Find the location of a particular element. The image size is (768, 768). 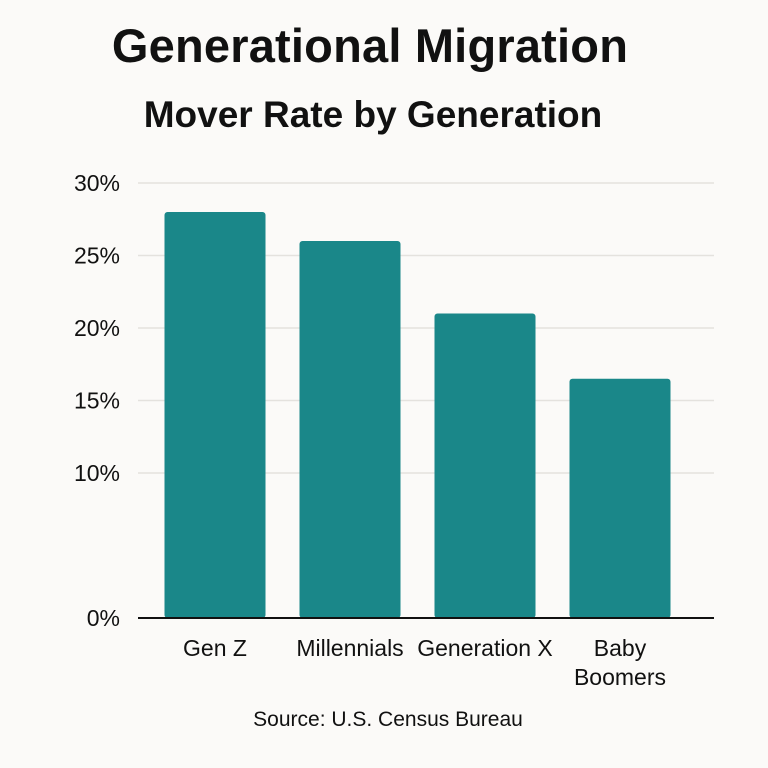

chart-subtitle: Mover Rate by Generation is located at coordinates (373, 114).